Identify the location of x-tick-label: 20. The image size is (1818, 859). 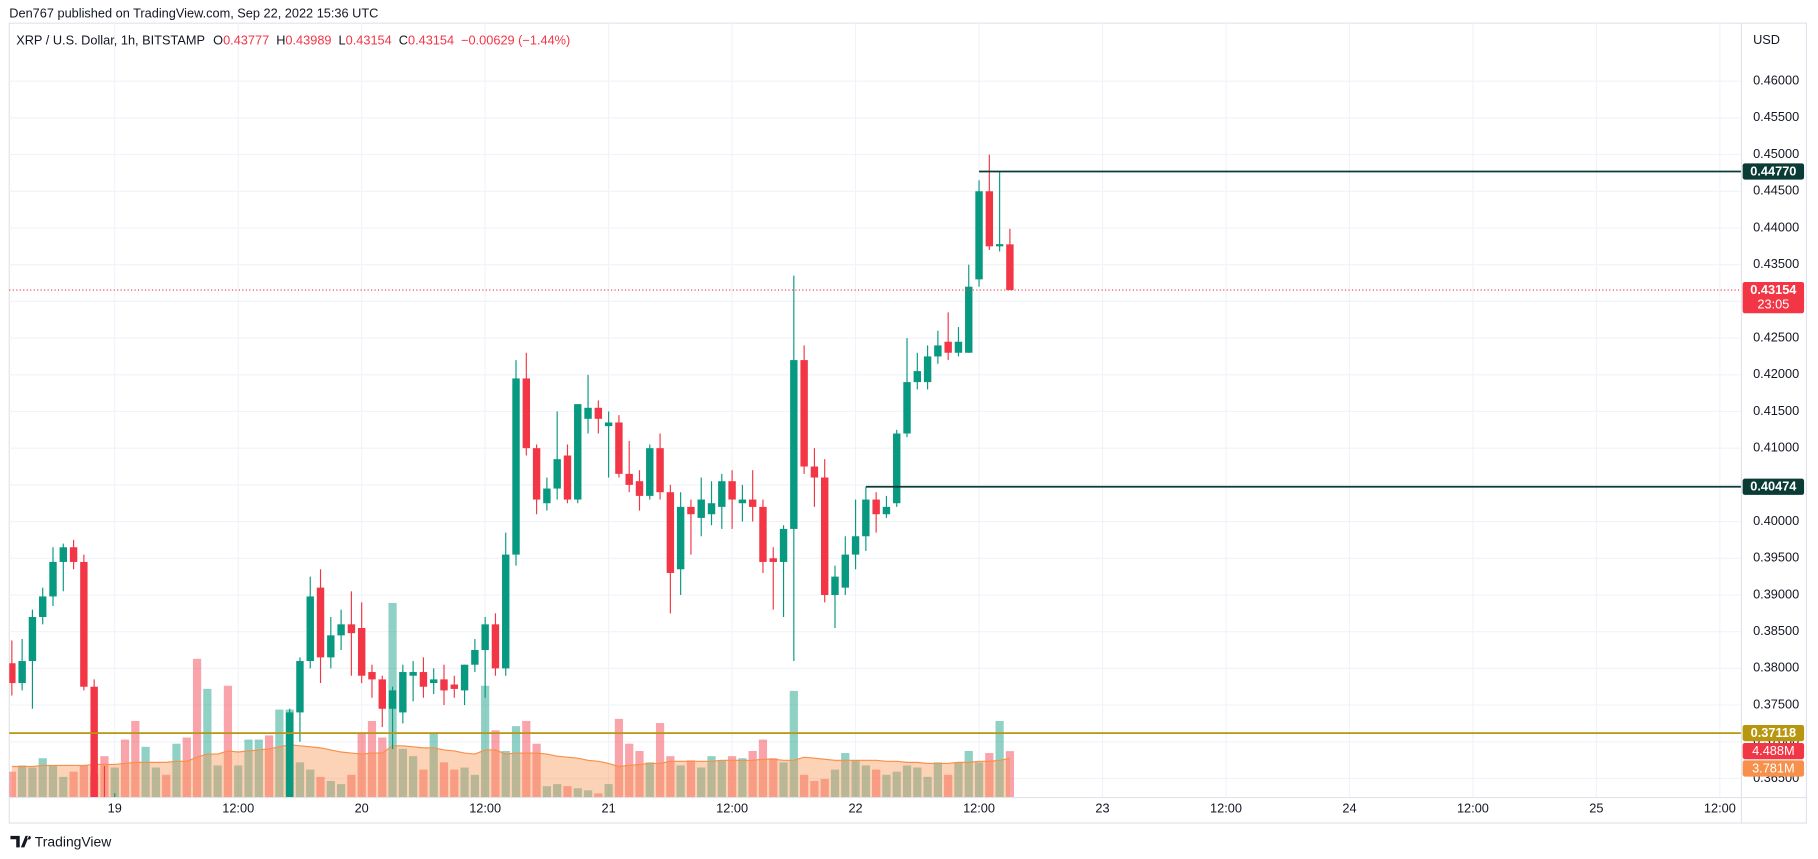
(362, 808).